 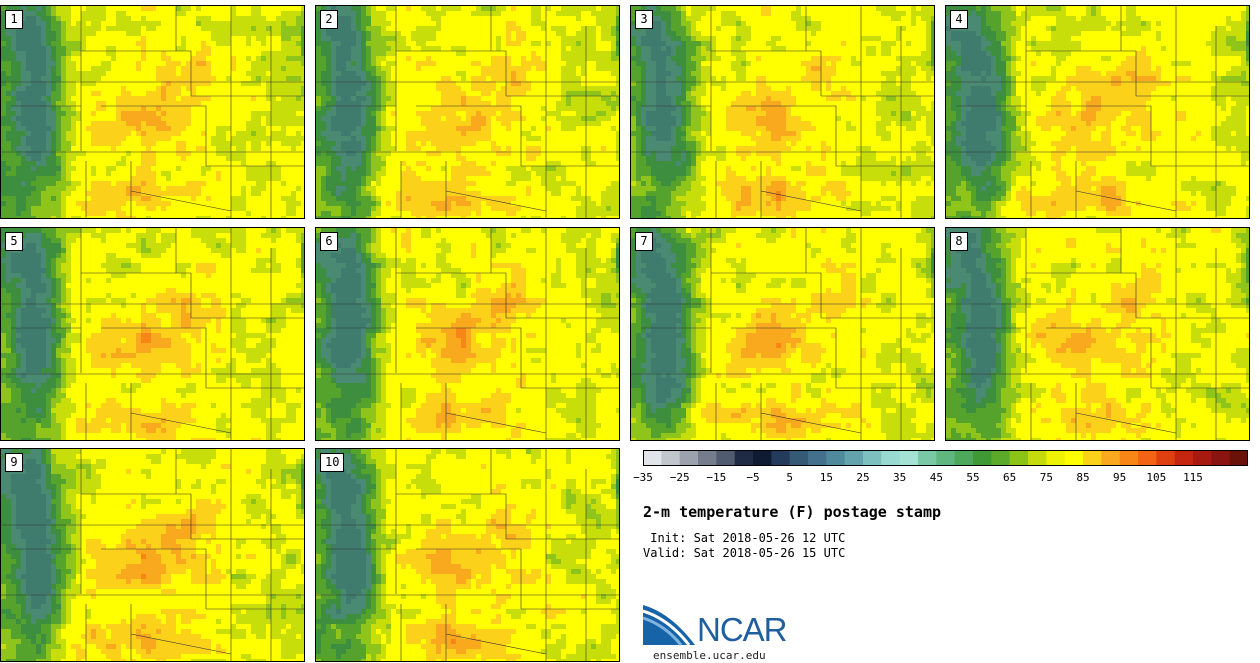 I want to click on colorbar, so click(x=945, y=458).